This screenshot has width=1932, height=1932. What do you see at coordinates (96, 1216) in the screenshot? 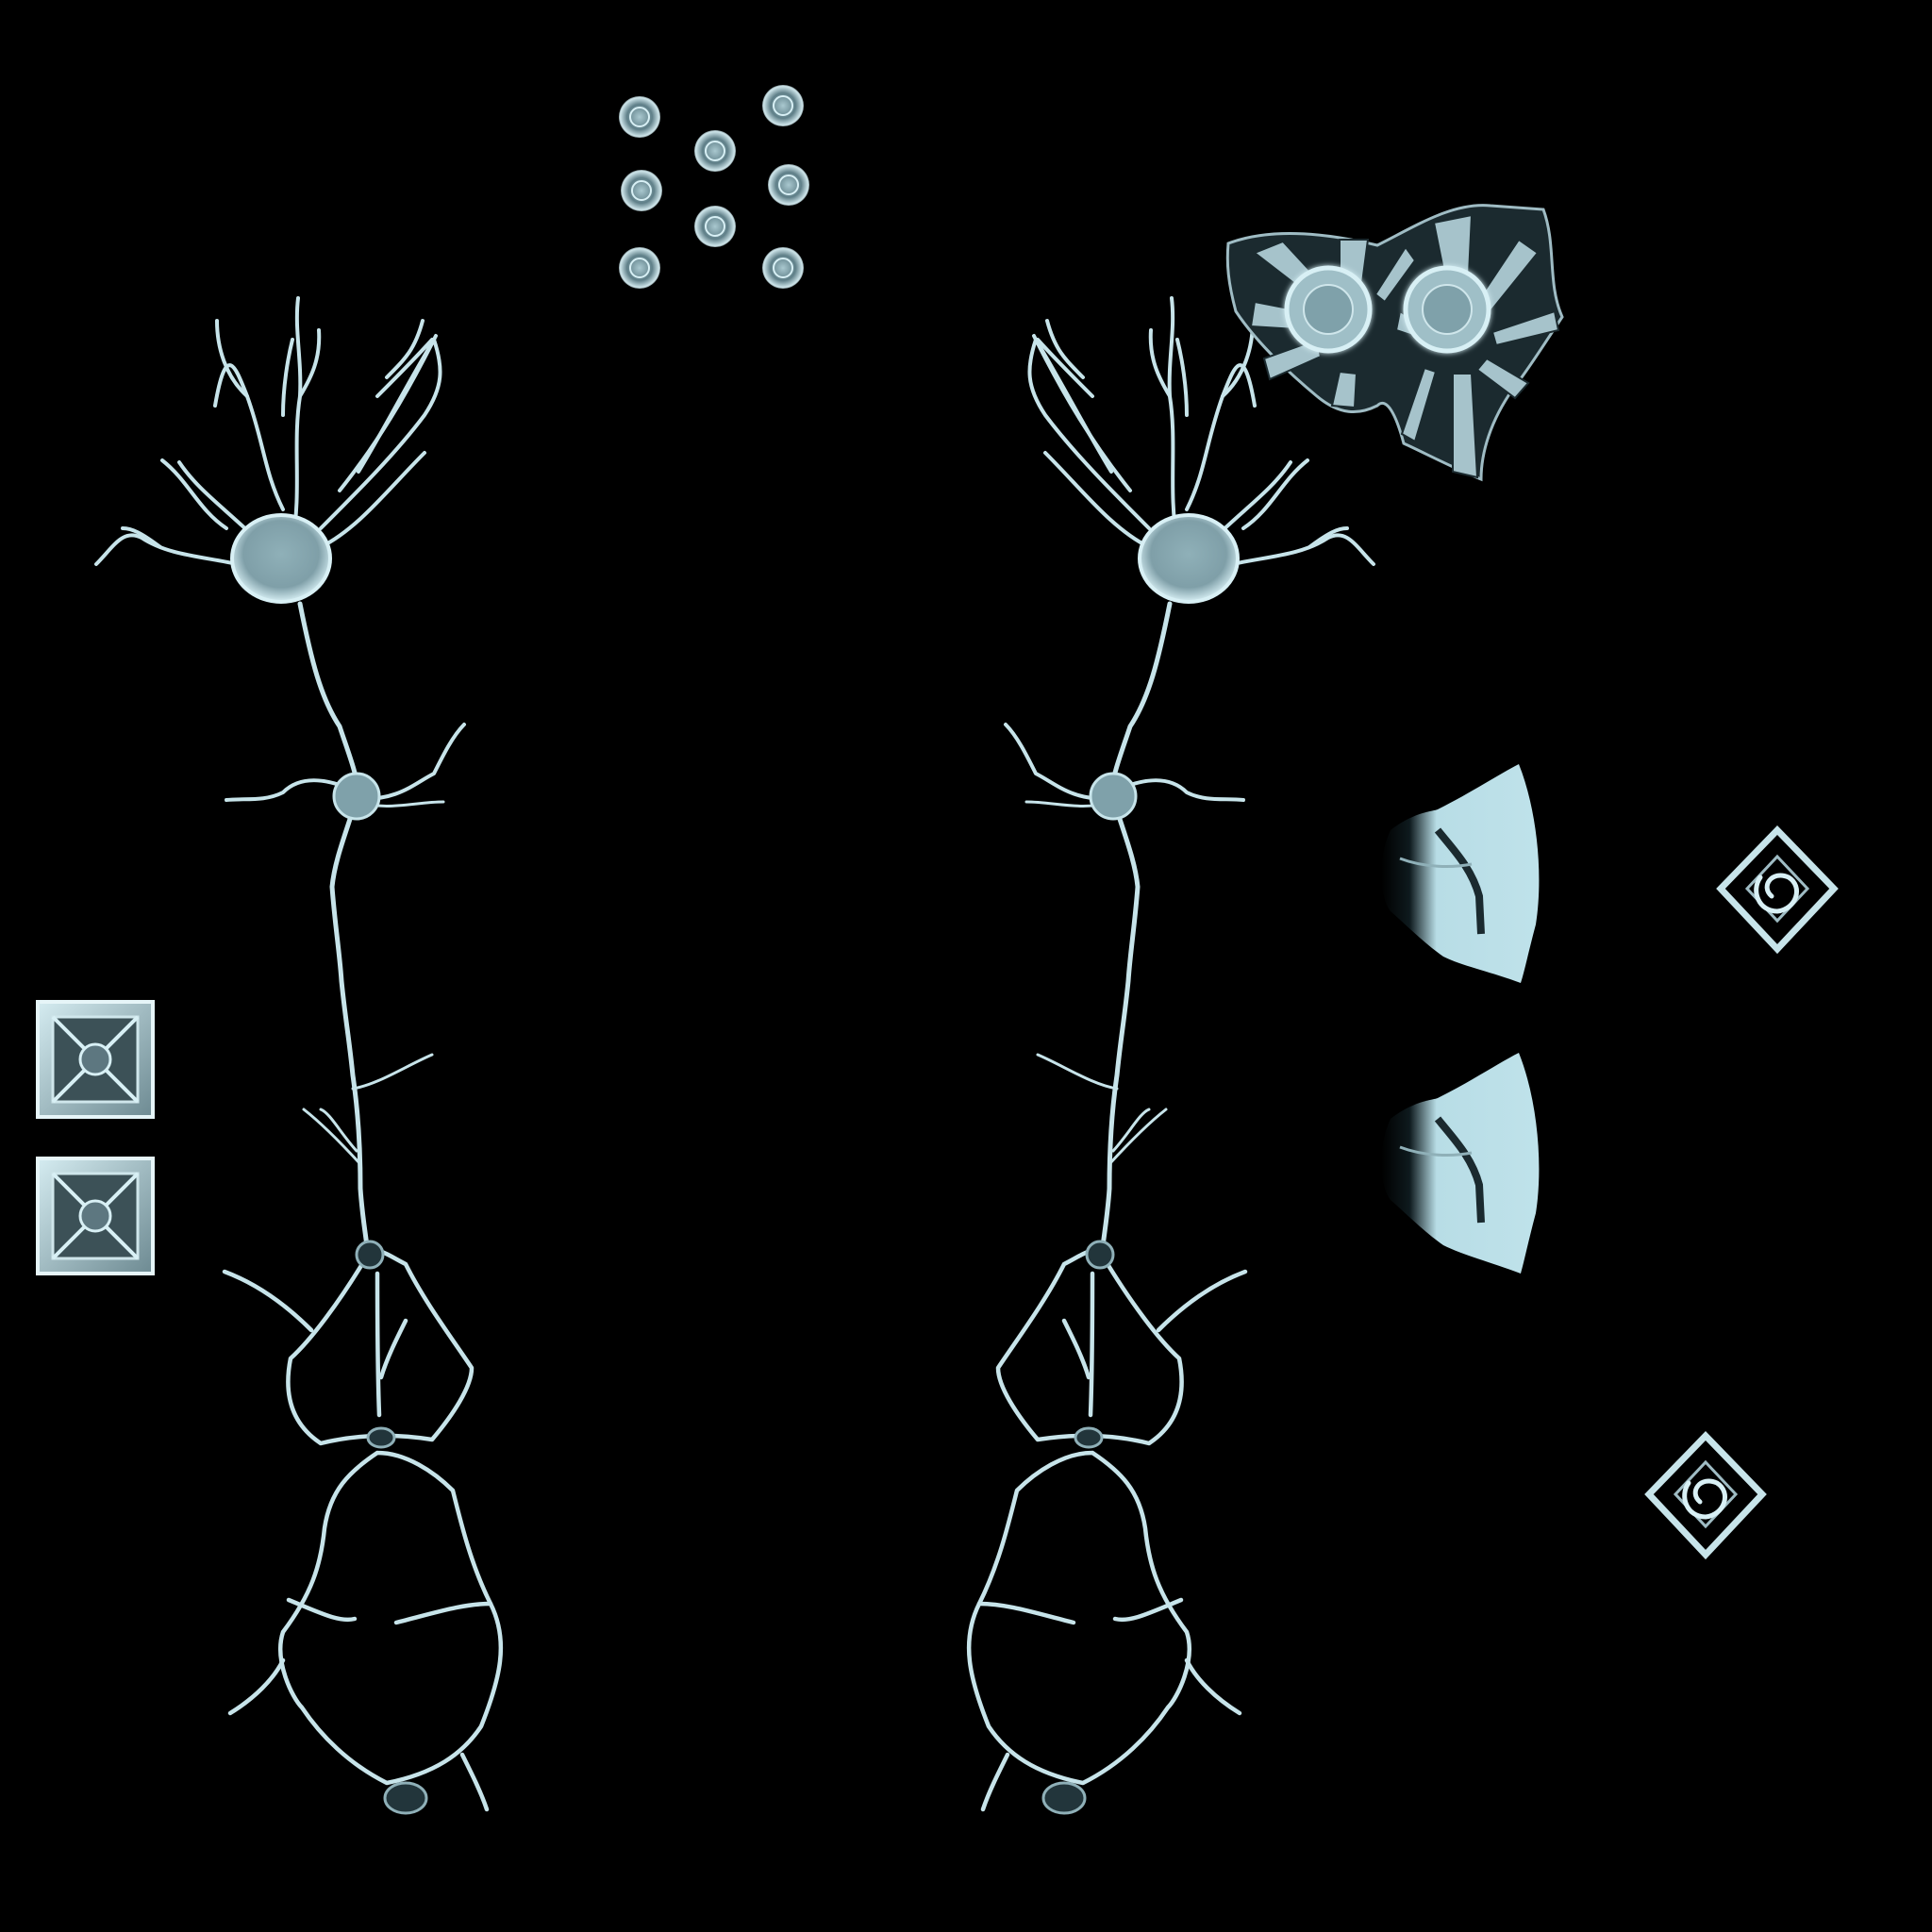
I see `square-tile-lower` at bounding box center [96, 1216].